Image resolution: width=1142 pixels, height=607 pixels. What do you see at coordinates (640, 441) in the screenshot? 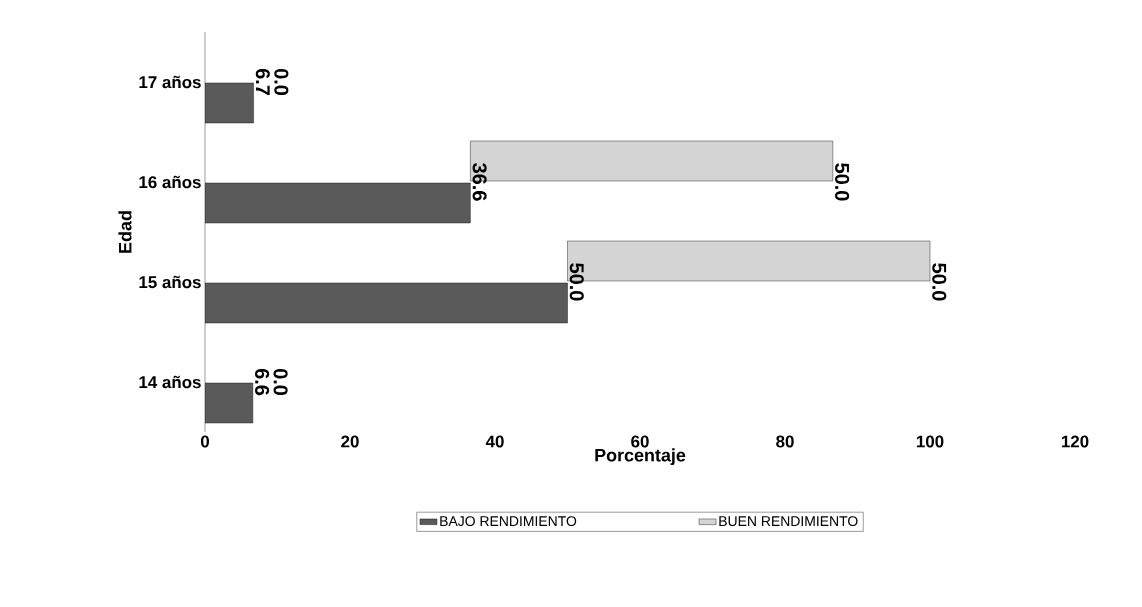
I see `x-tick-label: 60` at bounding box center [640, 441].